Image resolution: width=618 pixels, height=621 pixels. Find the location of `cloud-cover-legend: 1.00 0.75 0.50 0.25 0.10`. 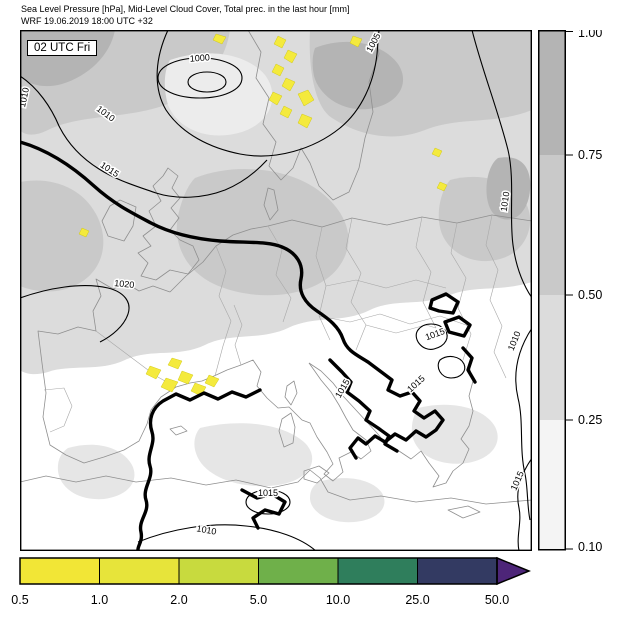

cloud-cover-legend: 1.00 0.75 0.50 0.25 0.10 is located at coordinates (578, 290).